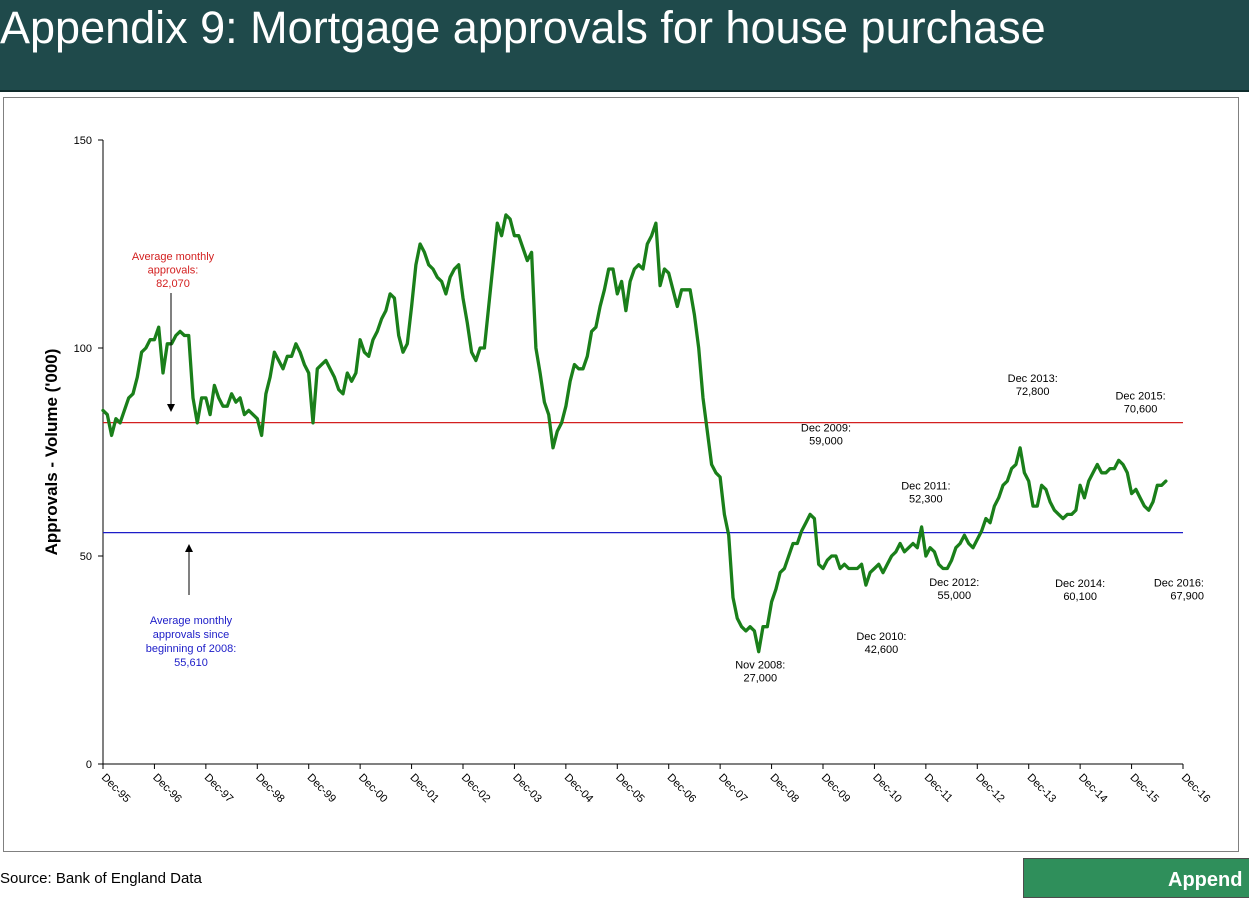 The width and height of the screenshot is (1249, 898). I want to click on annotation-dec-15-line: 70,600, so click(1141, 409).